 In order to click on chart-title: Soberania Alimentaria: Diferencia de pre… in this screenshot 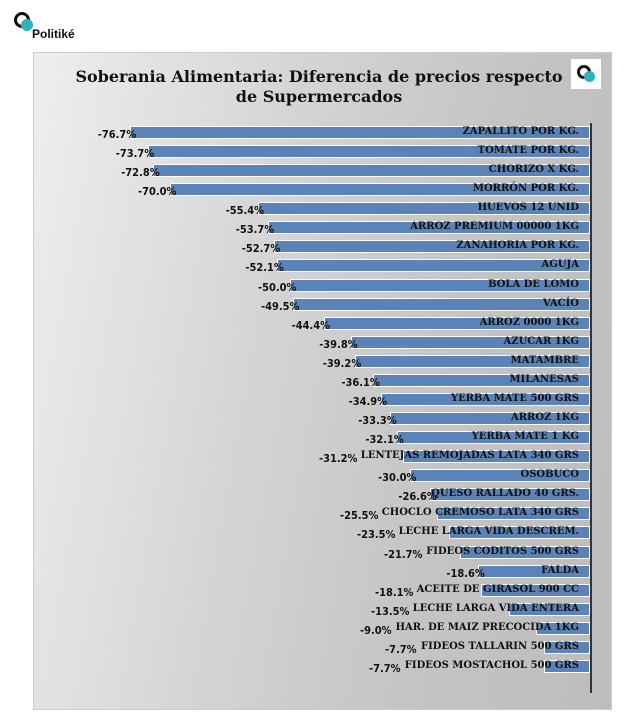, I will do `click(319, 87)`.